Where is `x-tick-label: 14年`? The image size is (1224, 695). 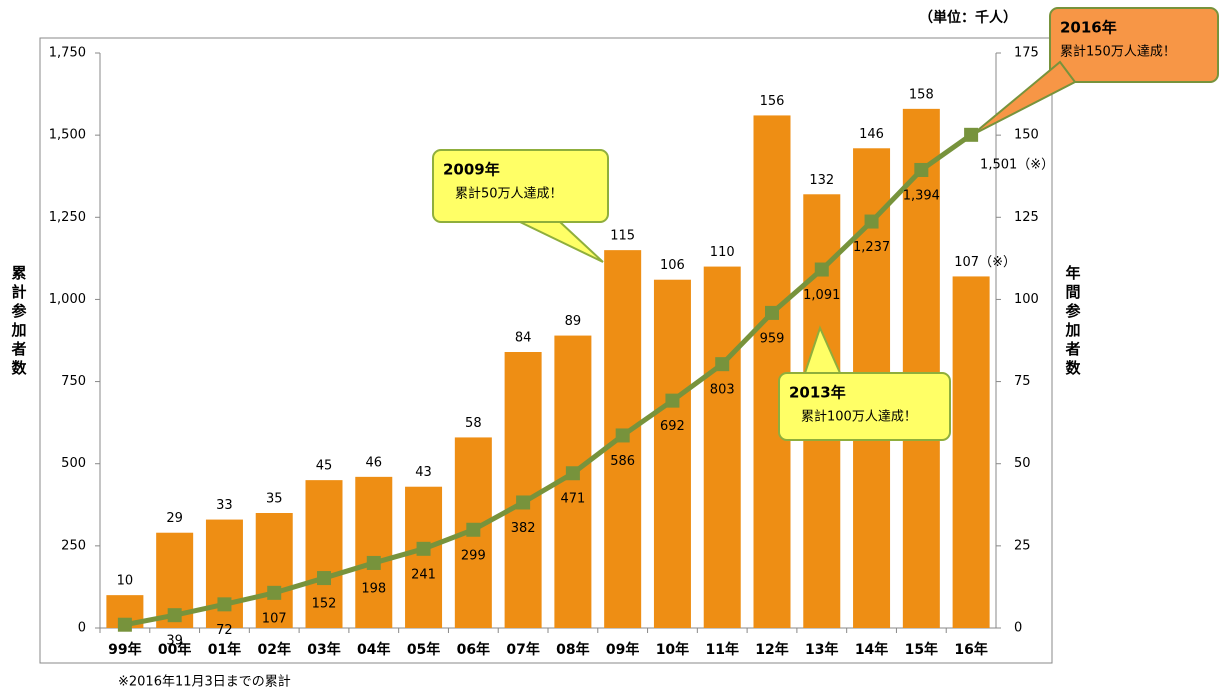
x-tick-label: 14年 is located at coordinates (871, 649).